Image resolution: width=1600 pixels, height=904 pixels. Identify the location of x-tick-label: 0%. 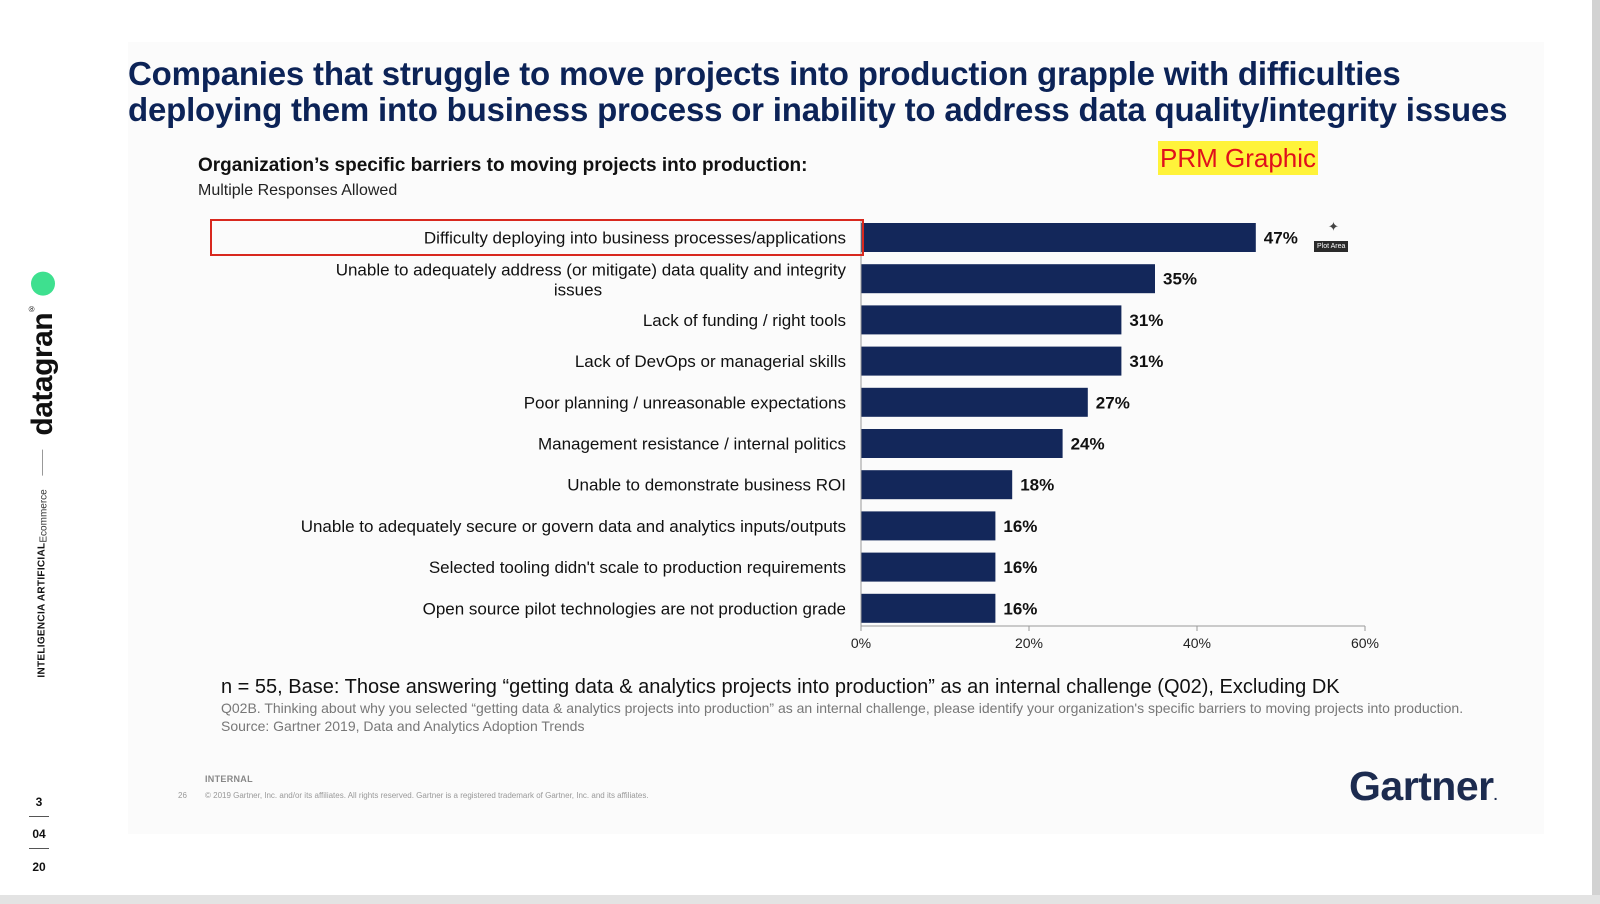
(861, 643).